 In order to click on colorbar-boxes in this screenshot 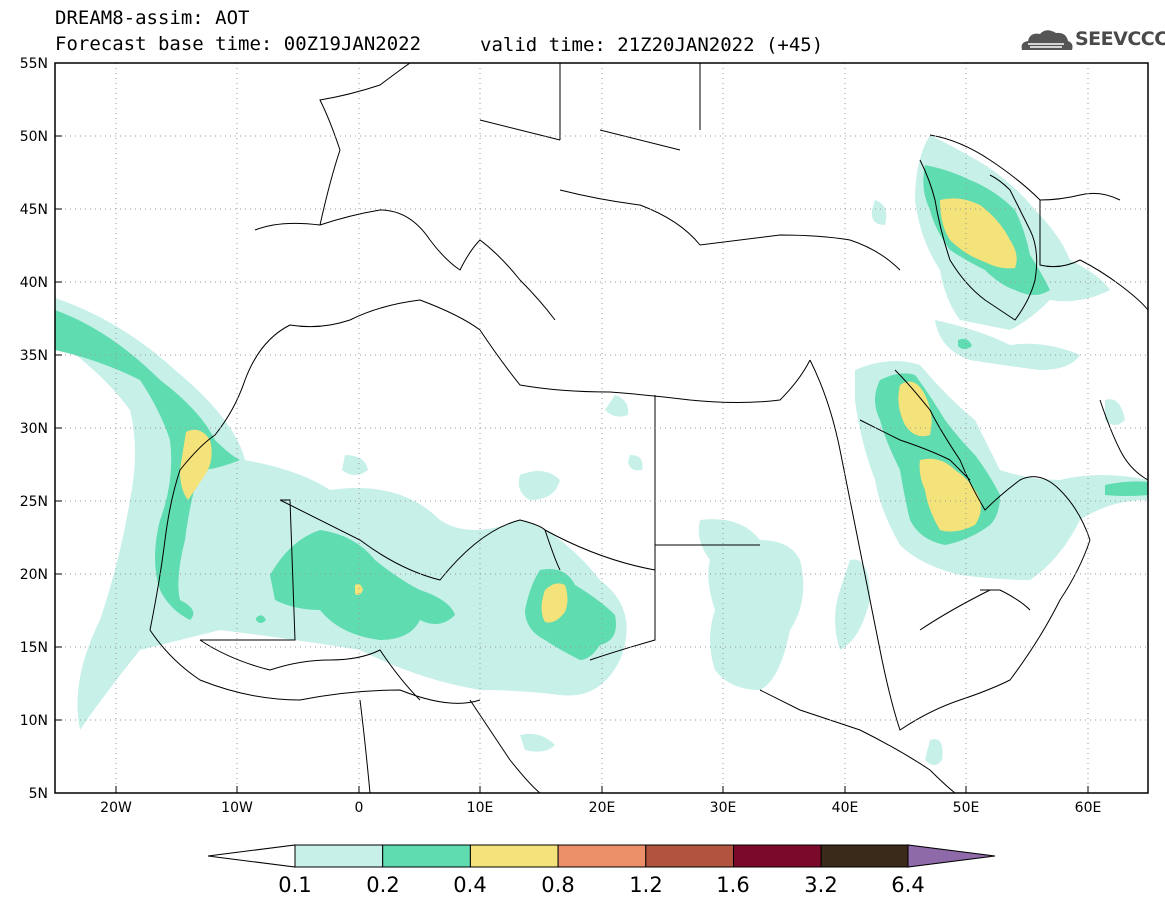, I will do `click(602, 856)`.